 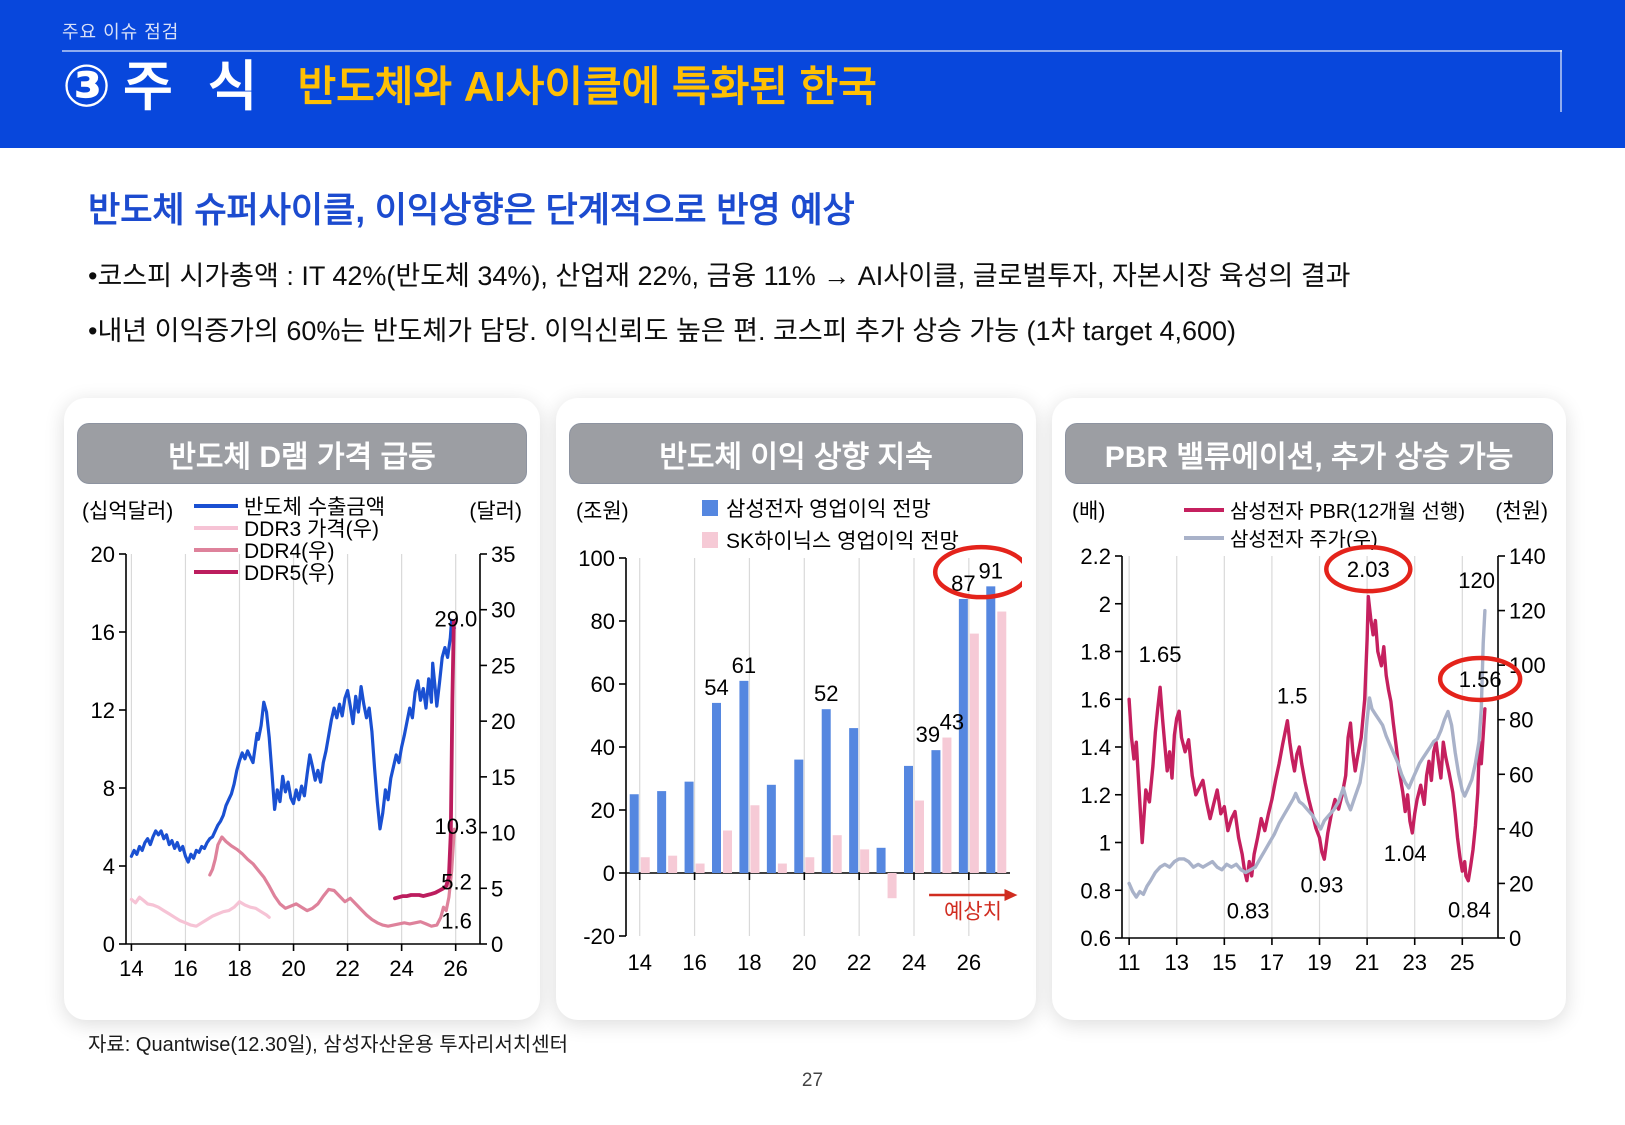 I want to click on x-tick-label: 23, so click(x=1414, y=962).